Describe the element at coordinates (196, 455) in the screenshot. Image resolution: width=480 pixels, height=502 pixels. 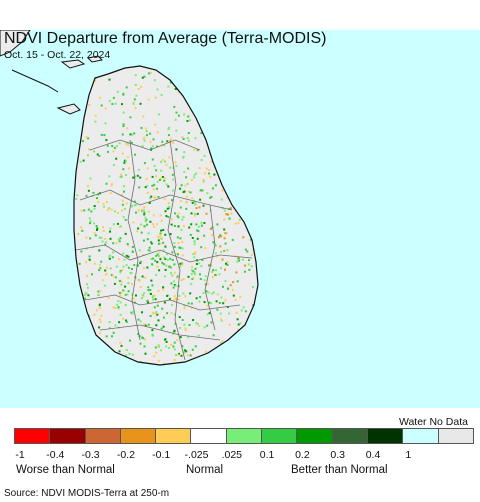
I see `legend-tick-label: -.025` at that location.